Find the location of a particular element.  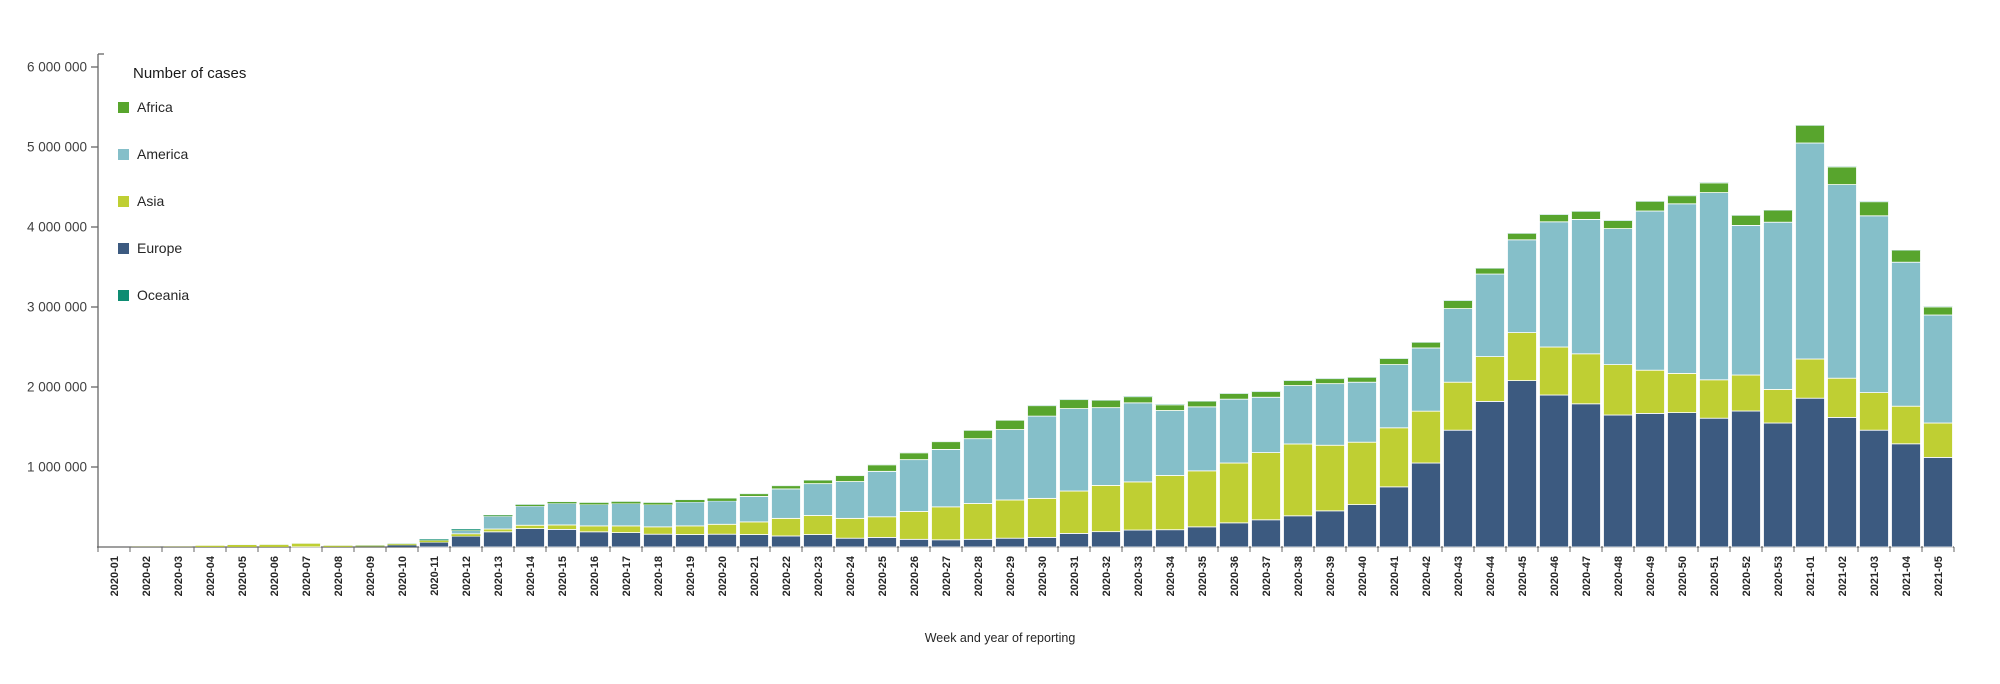

y-tick-label: 1 000 000 is located at coordinates (57, 467).